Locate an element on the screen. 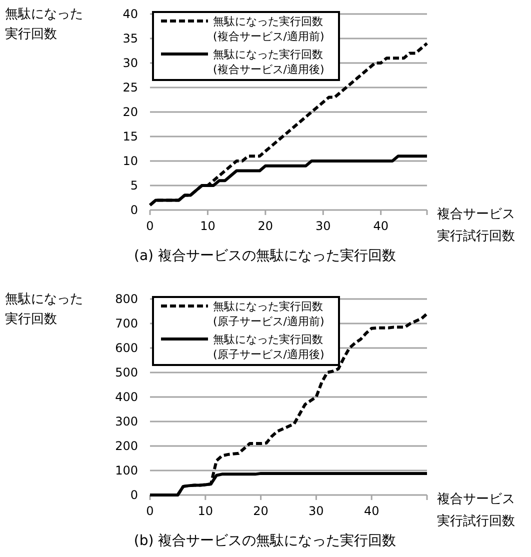 The height and width of the screenshot is (557, 531). y-tick-label: 15 is located at coordinates (130, 137).